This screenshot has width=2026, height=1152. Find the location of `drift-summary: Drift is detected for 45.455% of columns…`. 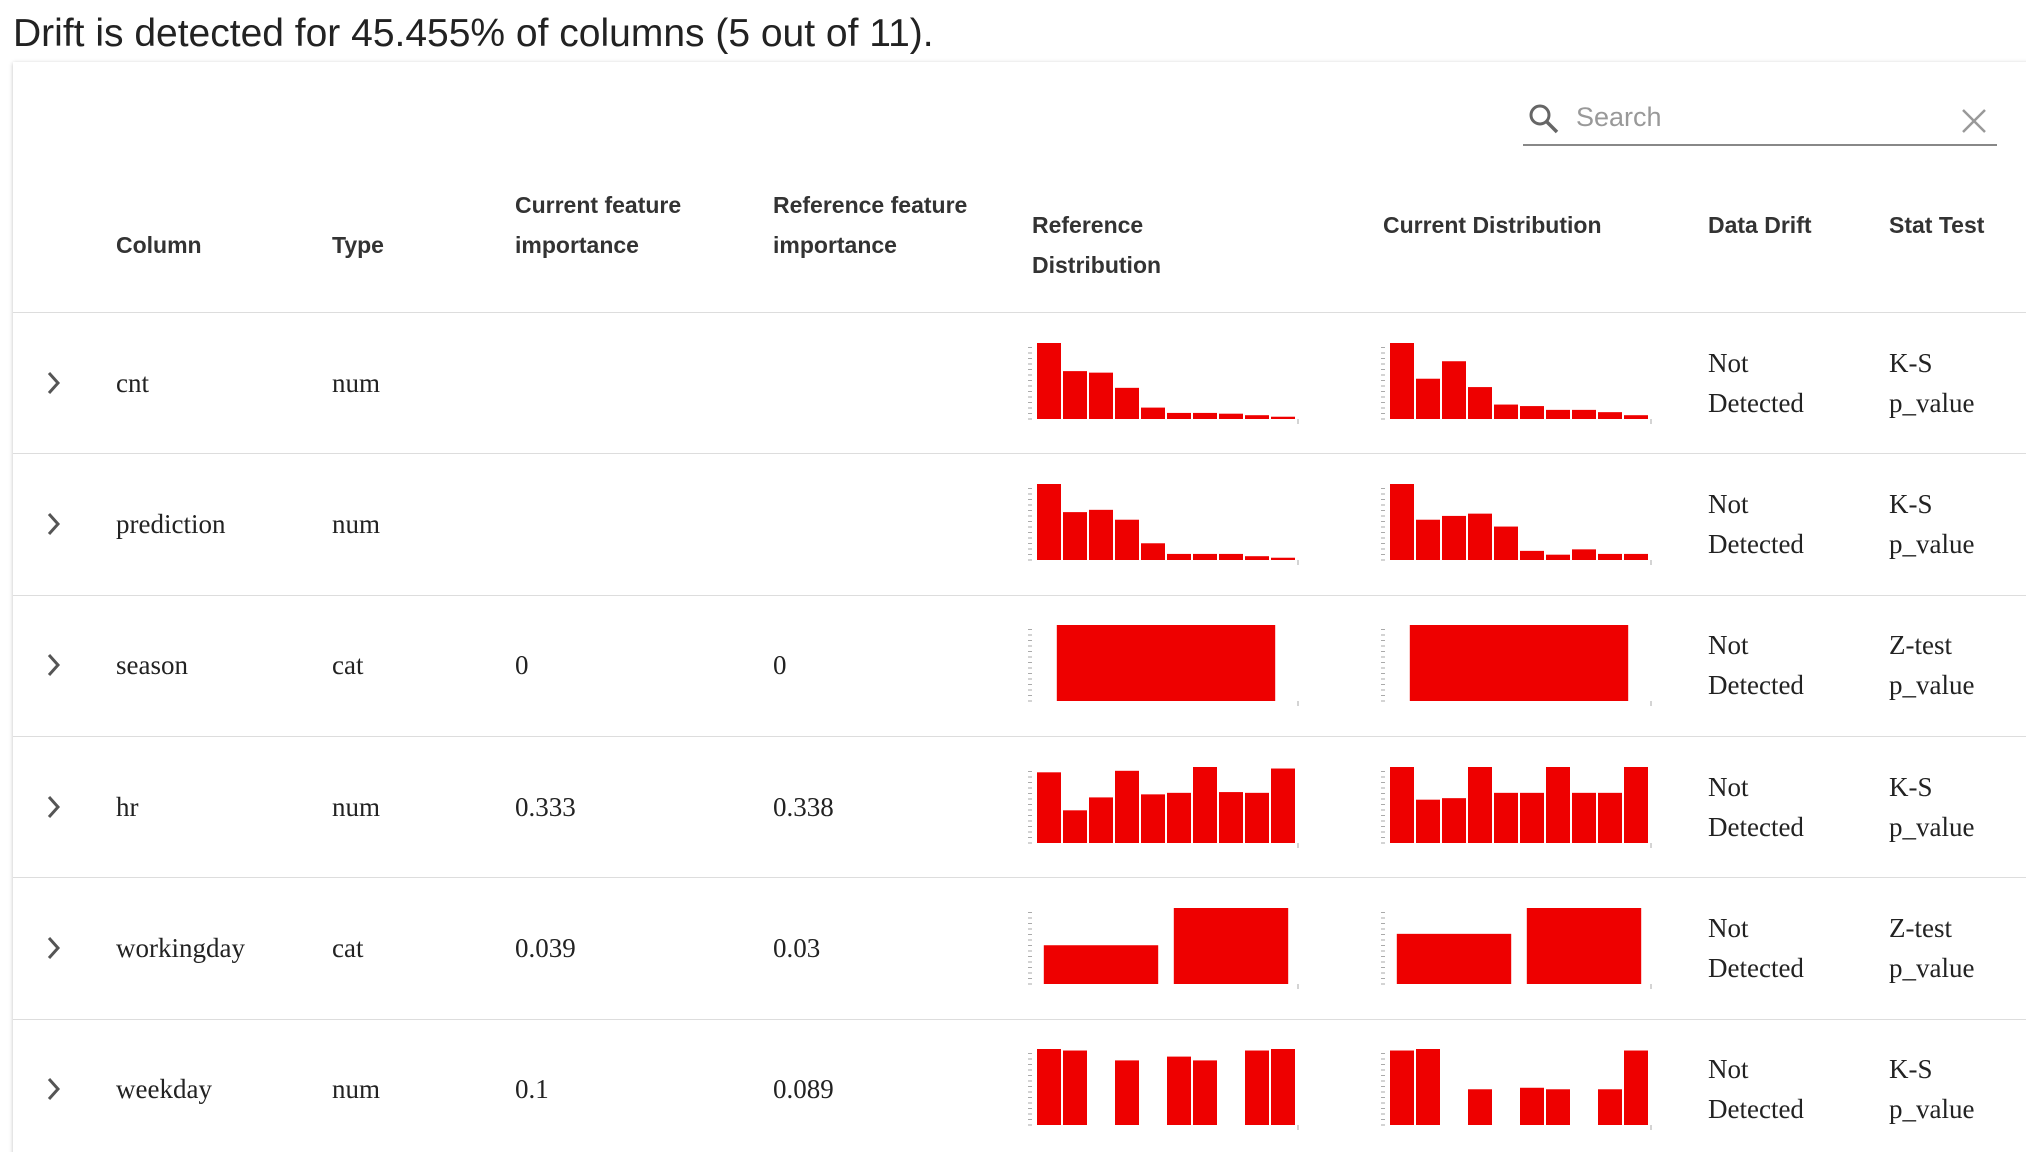

drift-summary: Drift is detected for 45.455% of columns… is located at coordinates (473, 33).